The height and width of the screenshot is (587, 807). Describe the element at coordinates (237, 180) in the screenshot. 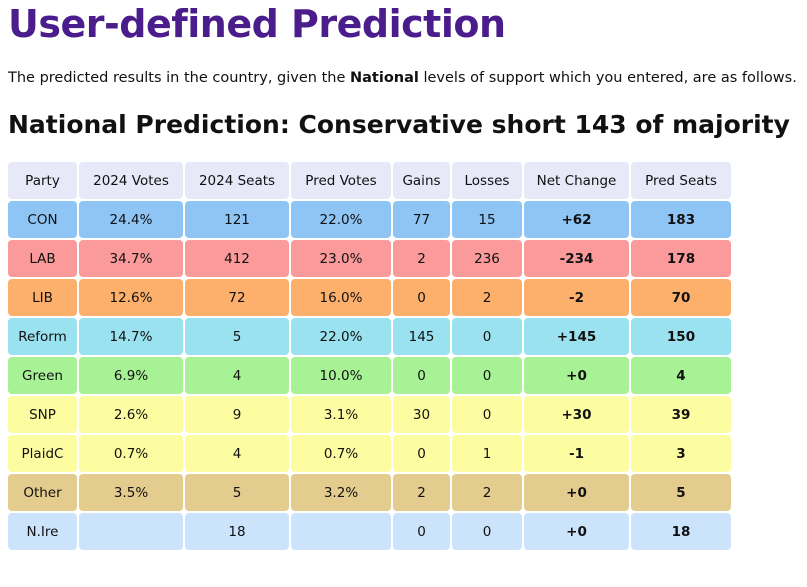

I see `header-2024-seats: 2024 Seats` at that location.